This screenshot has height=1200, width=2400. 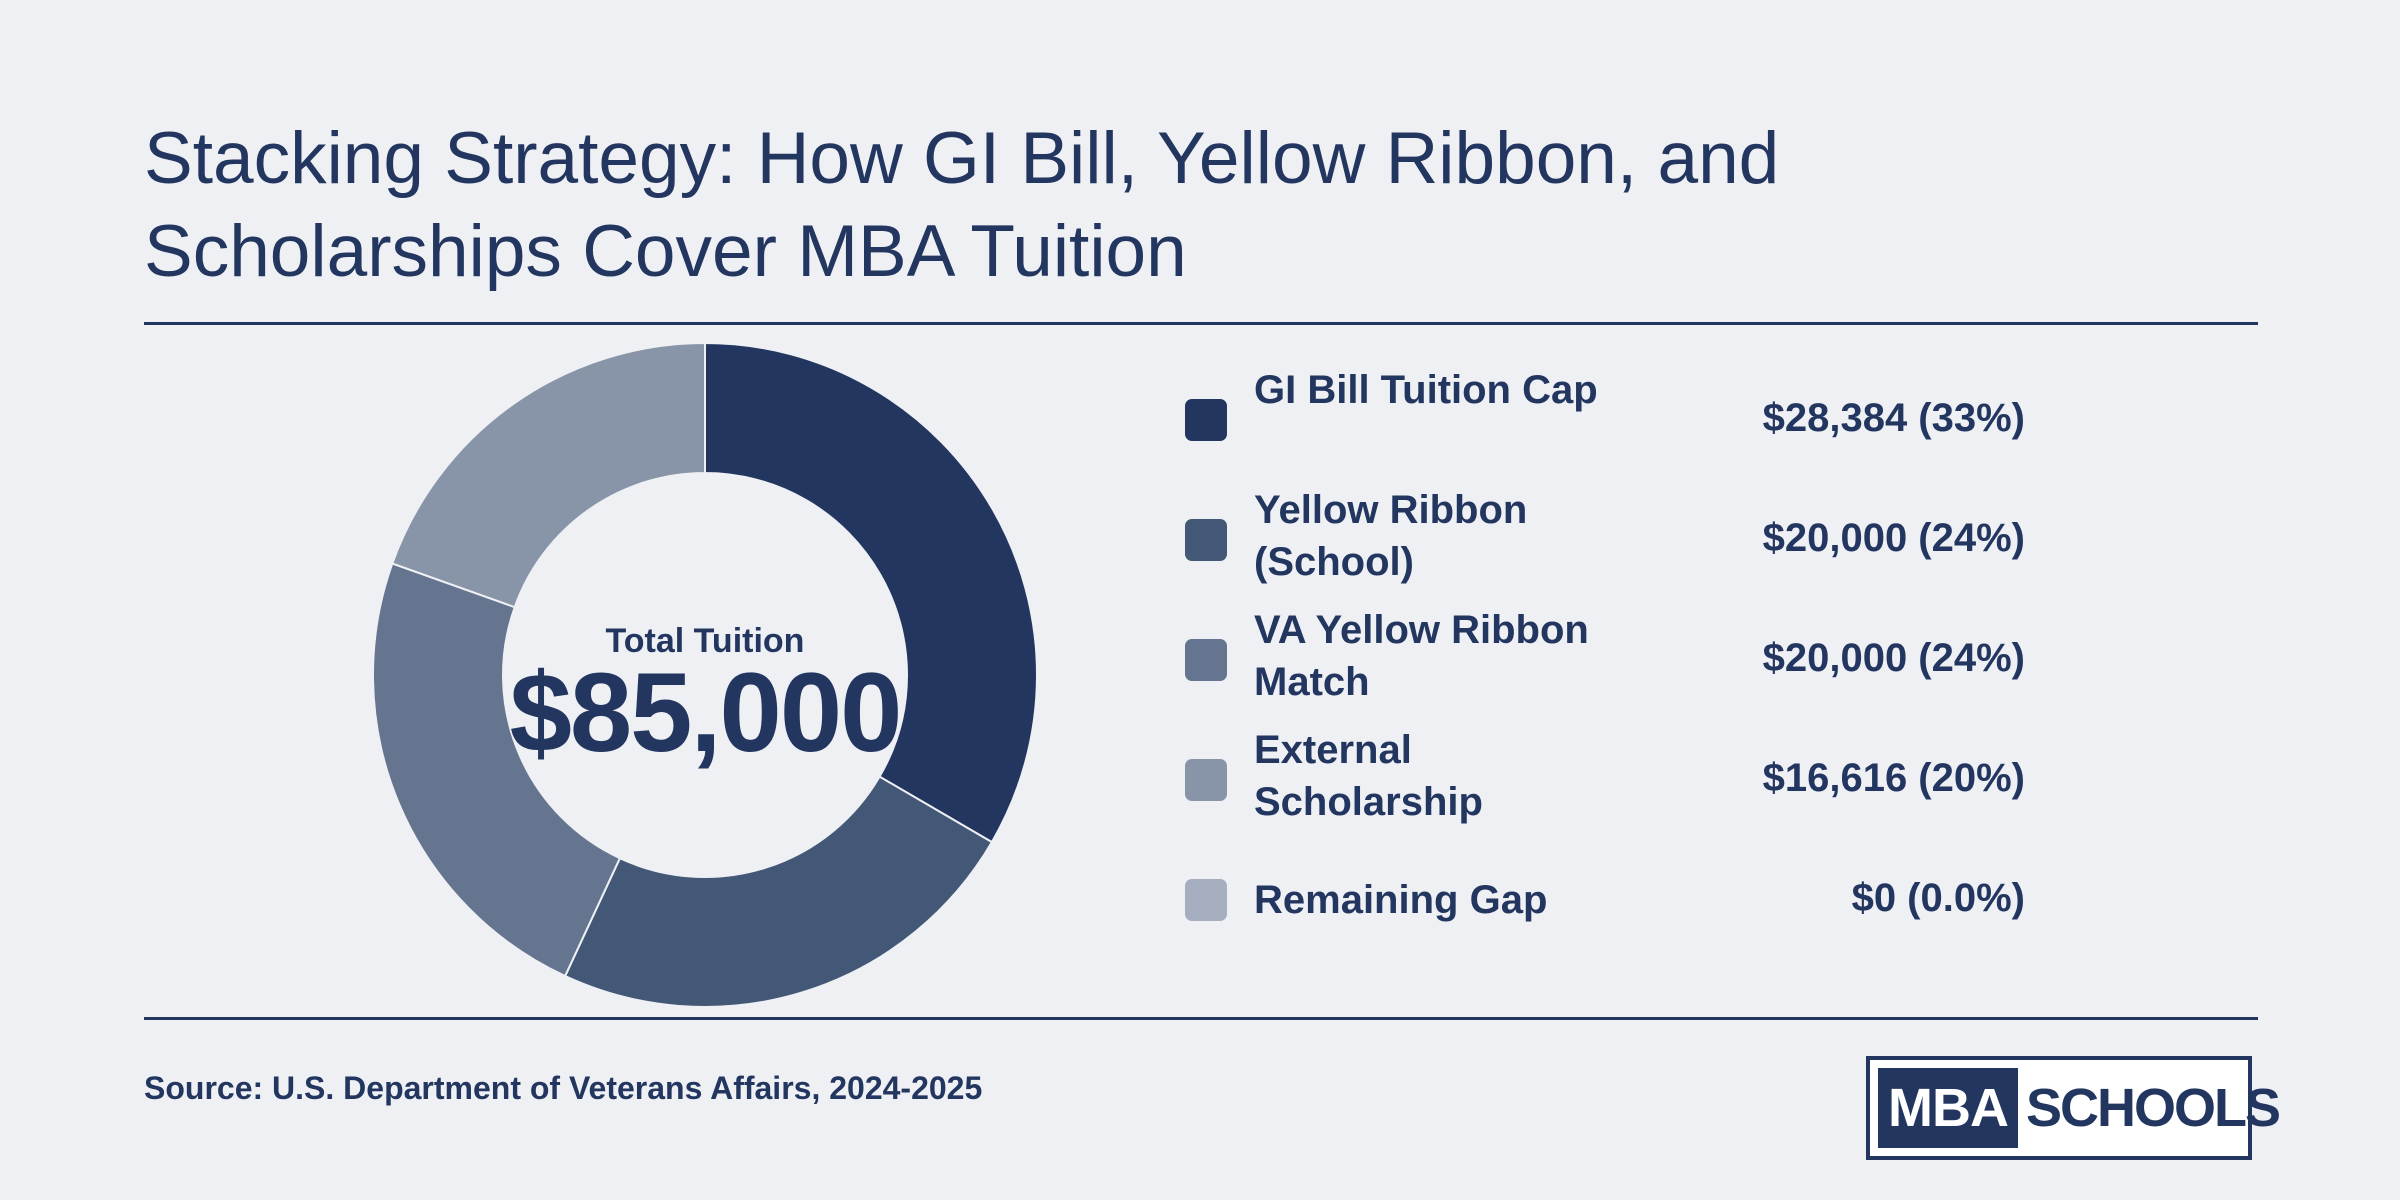 I want to click on bottom-divider, so click(x=1201, y=1018).